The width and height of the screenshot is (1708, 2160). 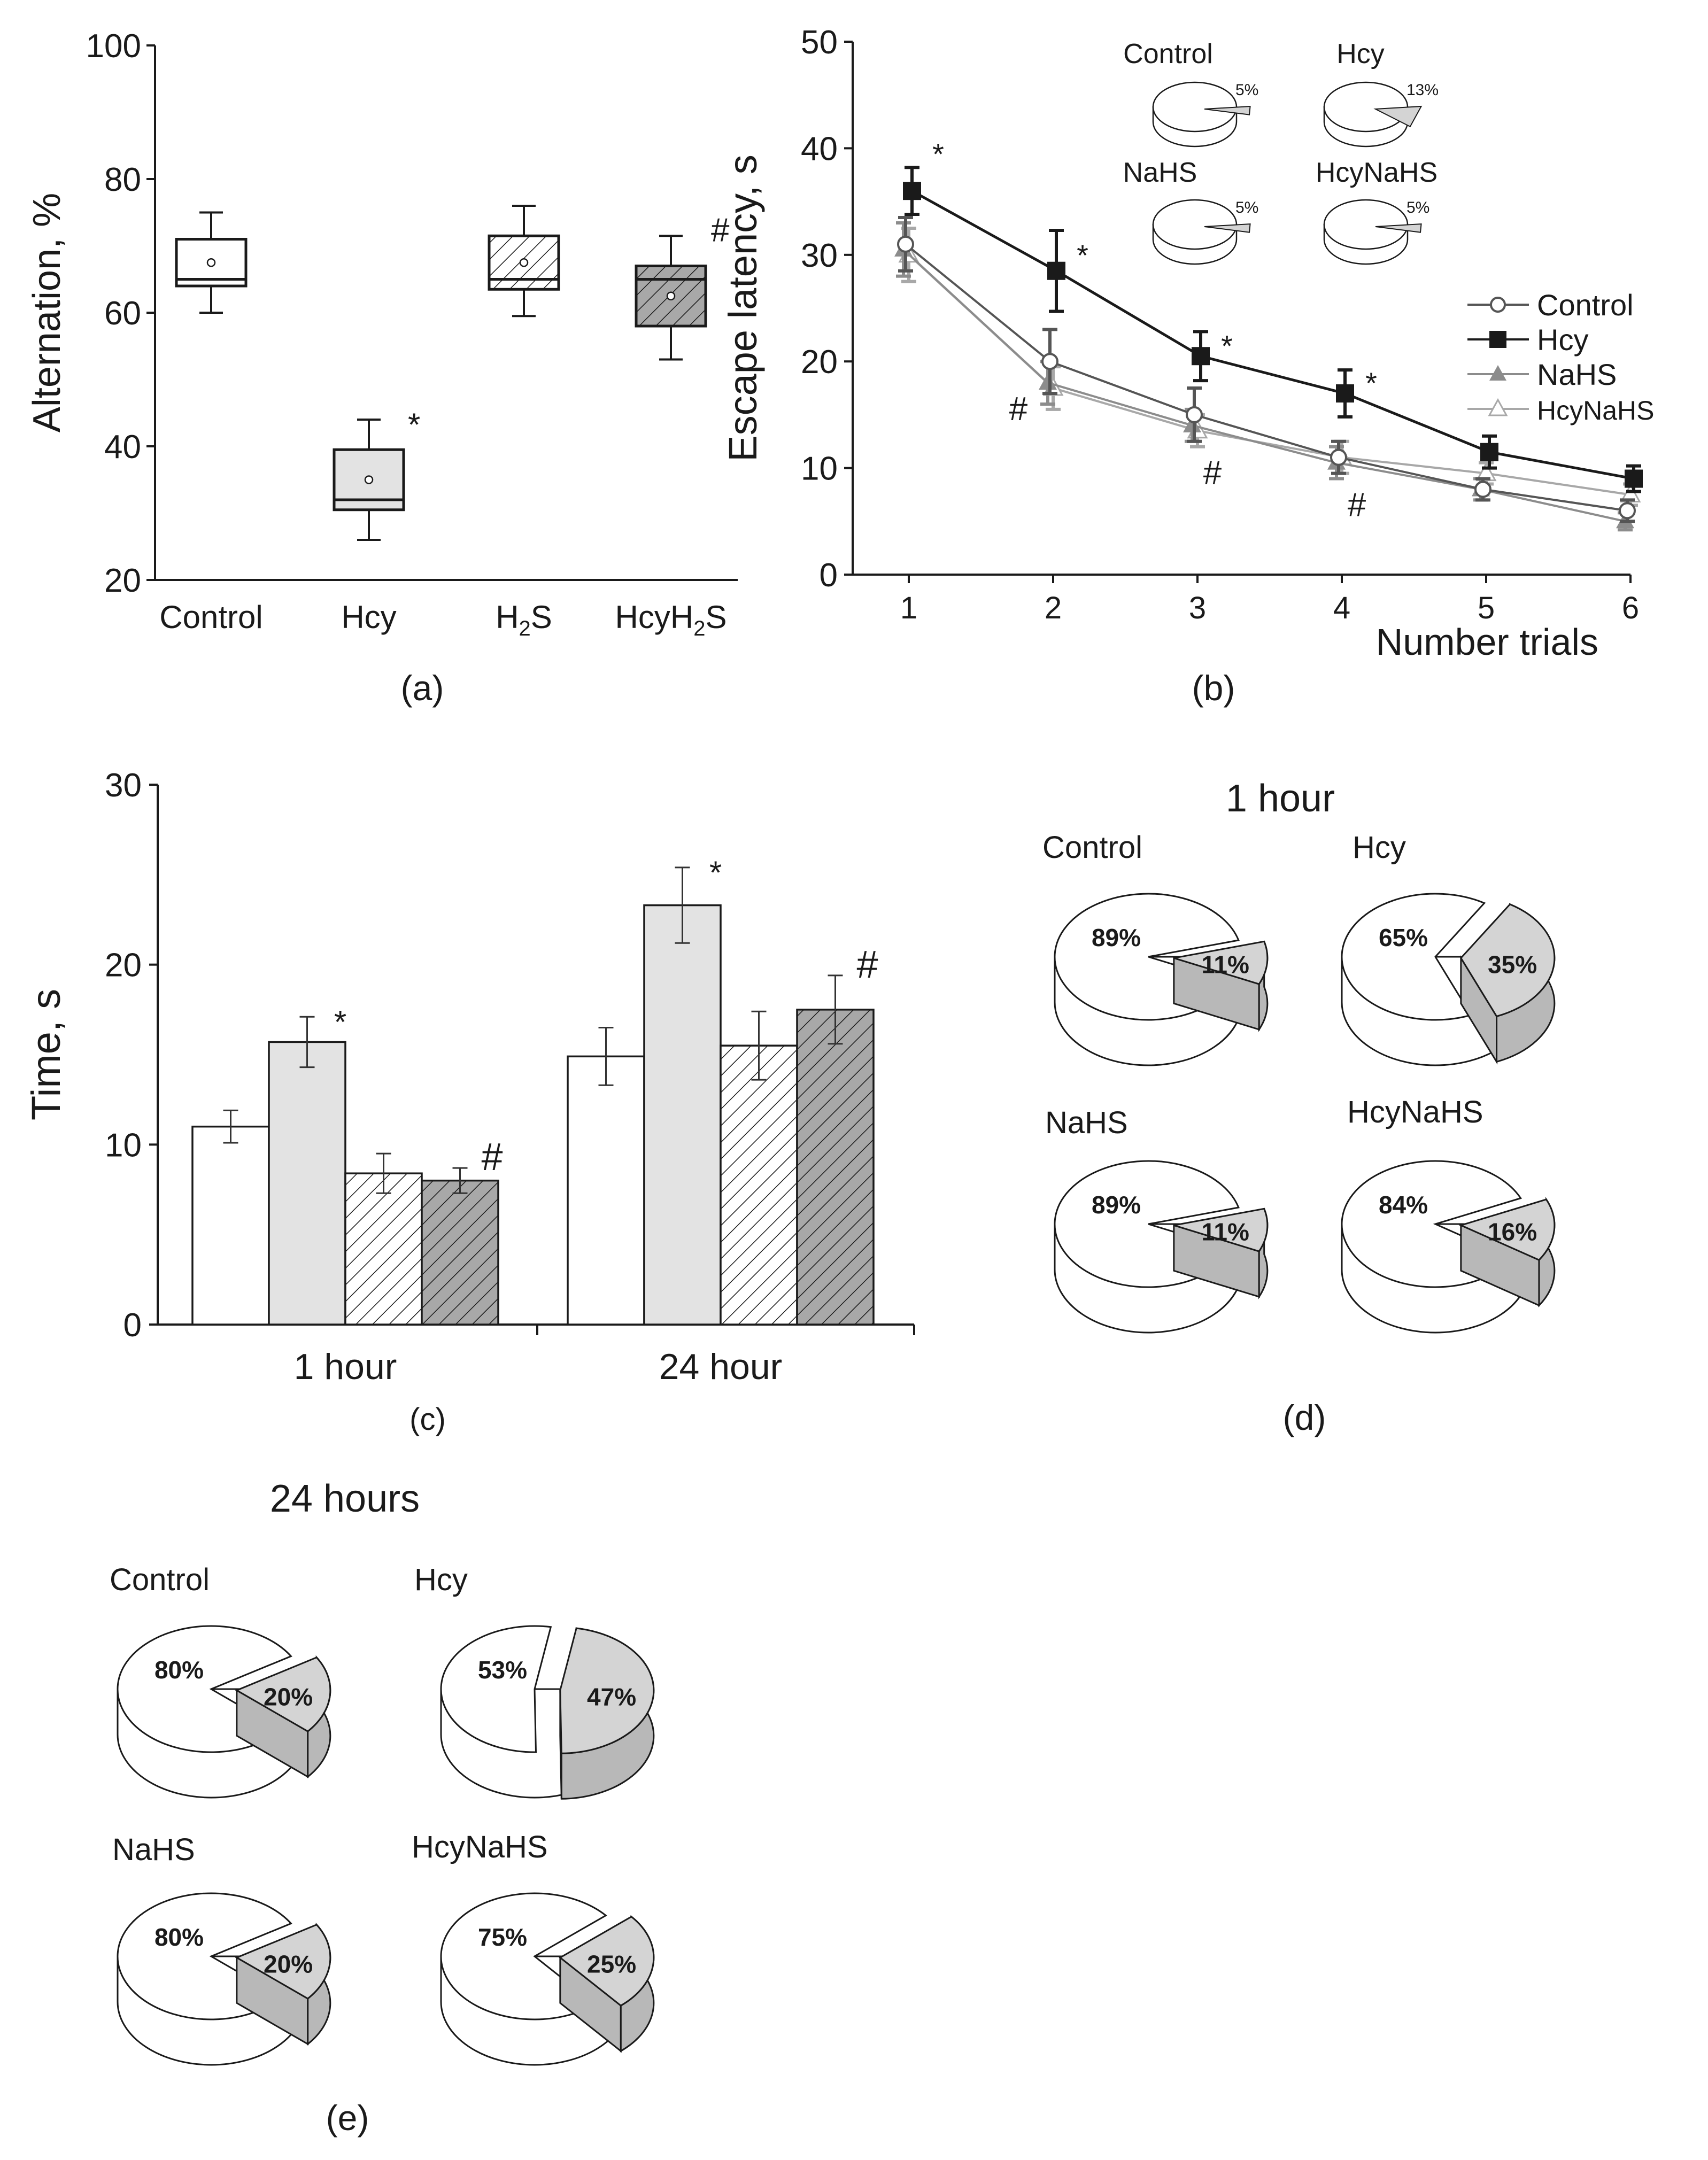 I want to click on panel-label: (c), so click(x=427, y=1420).